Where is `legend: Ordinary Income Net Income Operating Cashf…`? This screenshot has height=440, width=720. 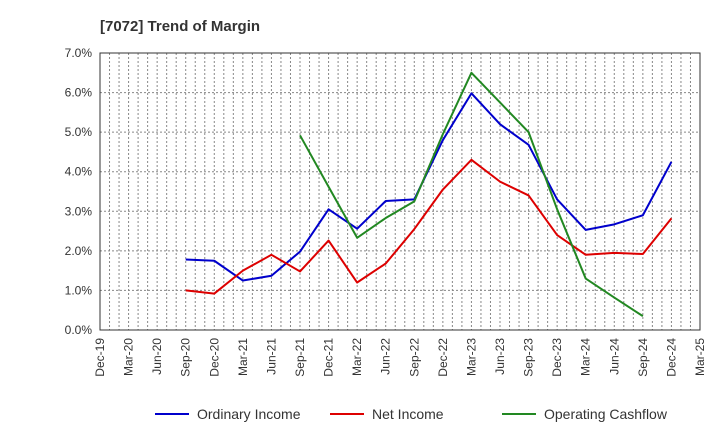 legend: Ordinary Income Net Income Operating Cashf… is located at coordinates (411, 414).